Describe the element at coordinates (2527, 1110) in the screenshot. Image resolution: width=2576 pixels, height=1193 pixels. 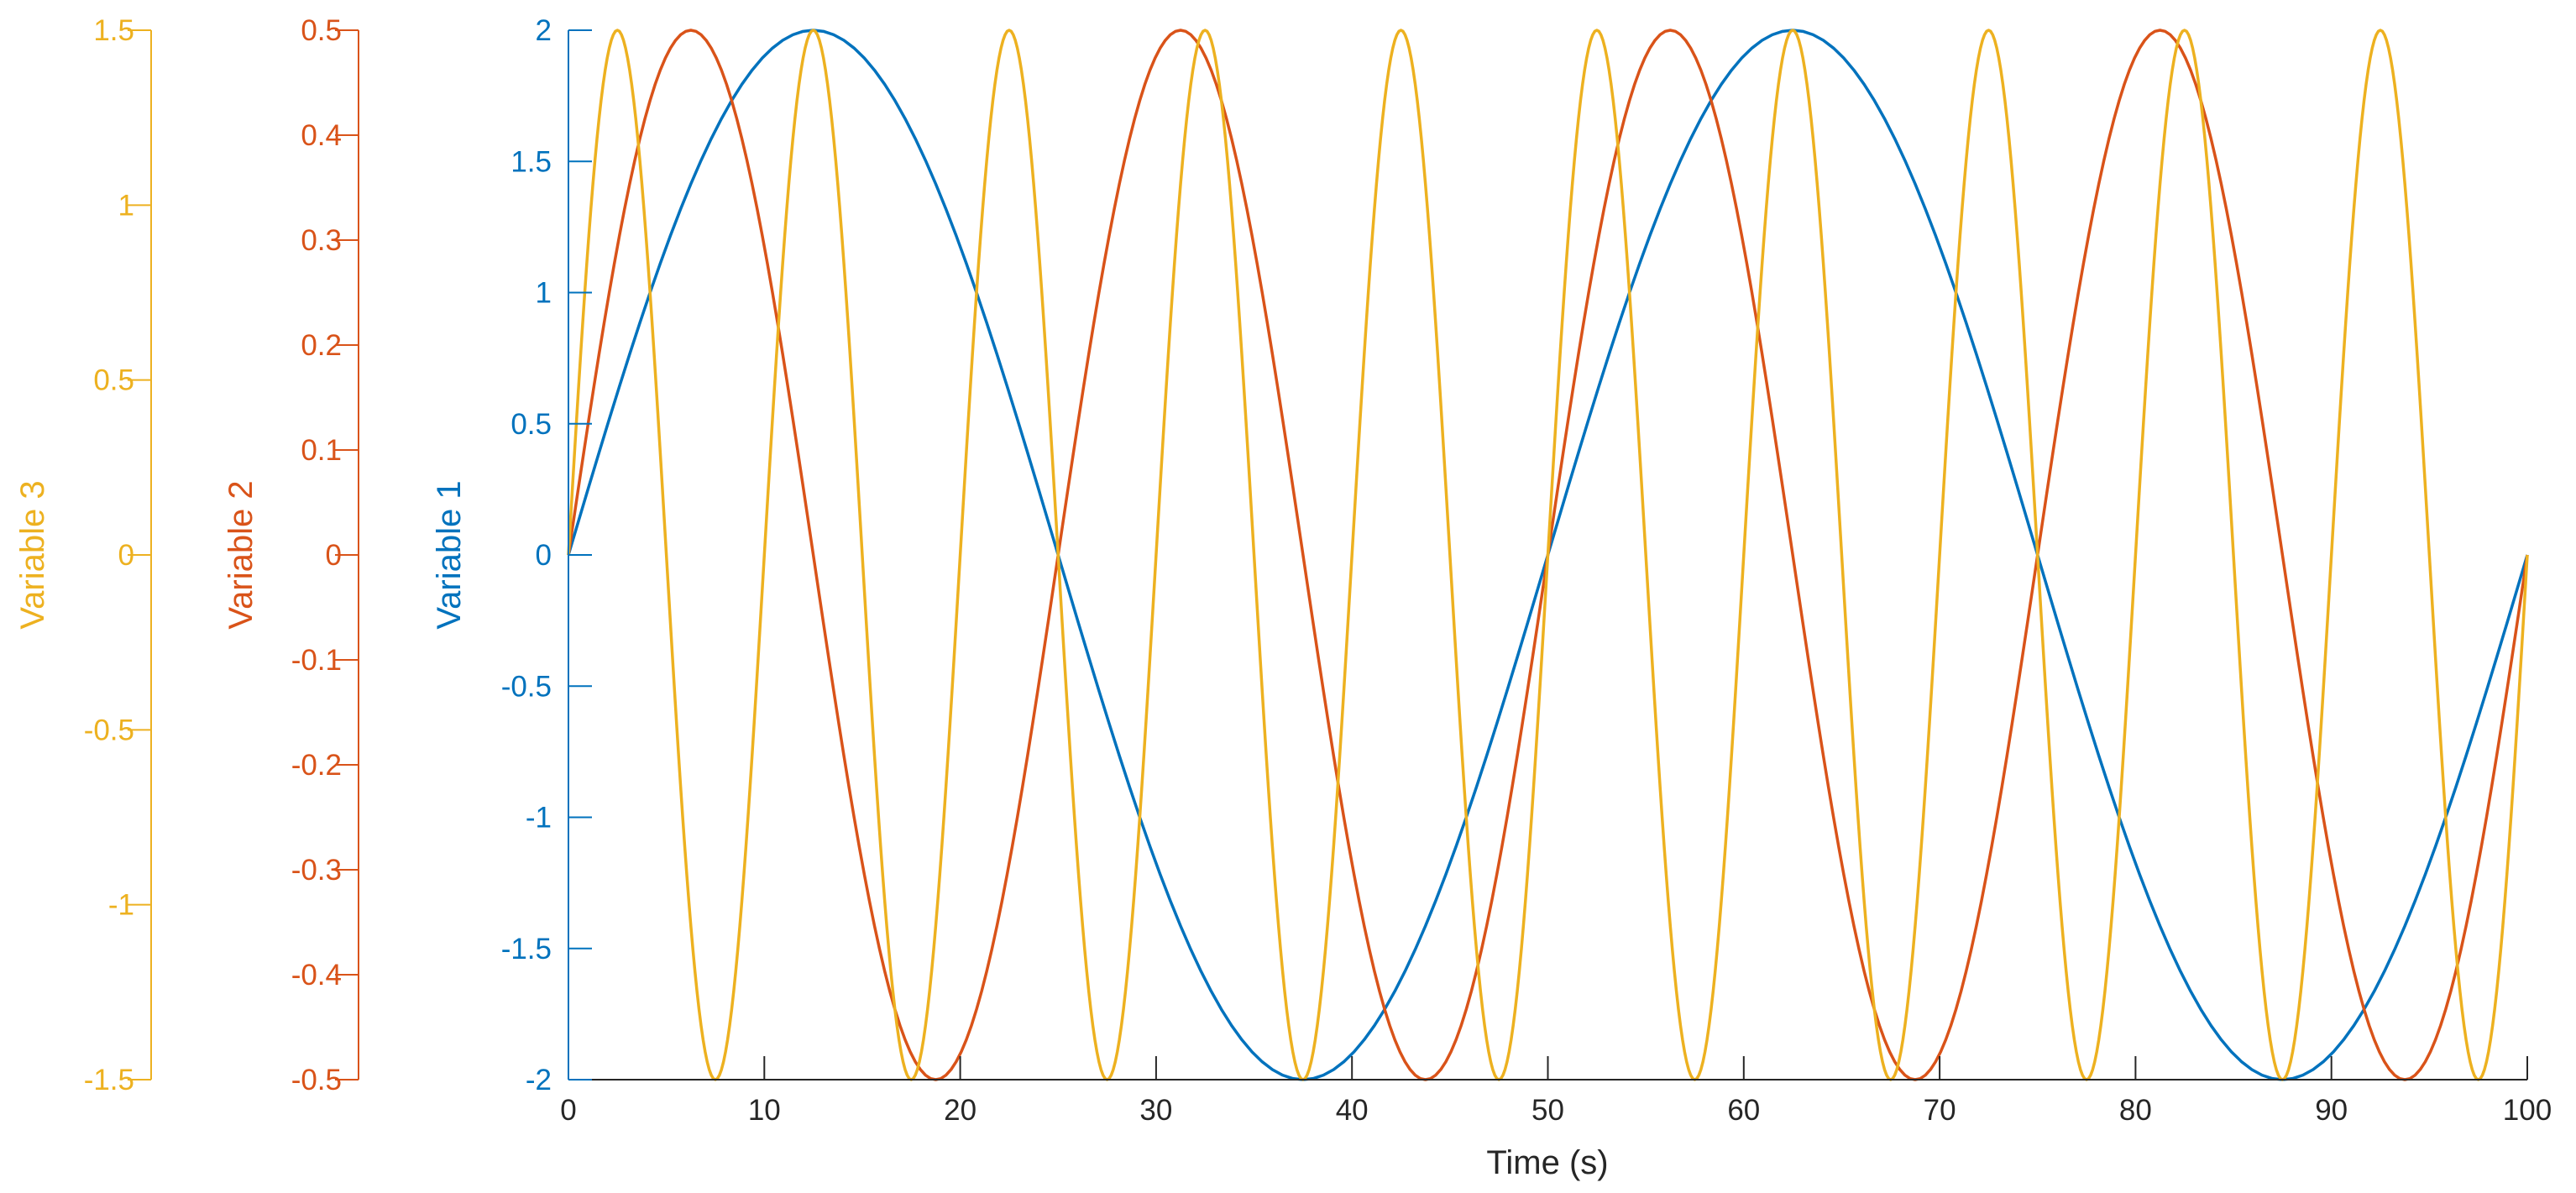
I see `x-tick-label: 100` at that location.